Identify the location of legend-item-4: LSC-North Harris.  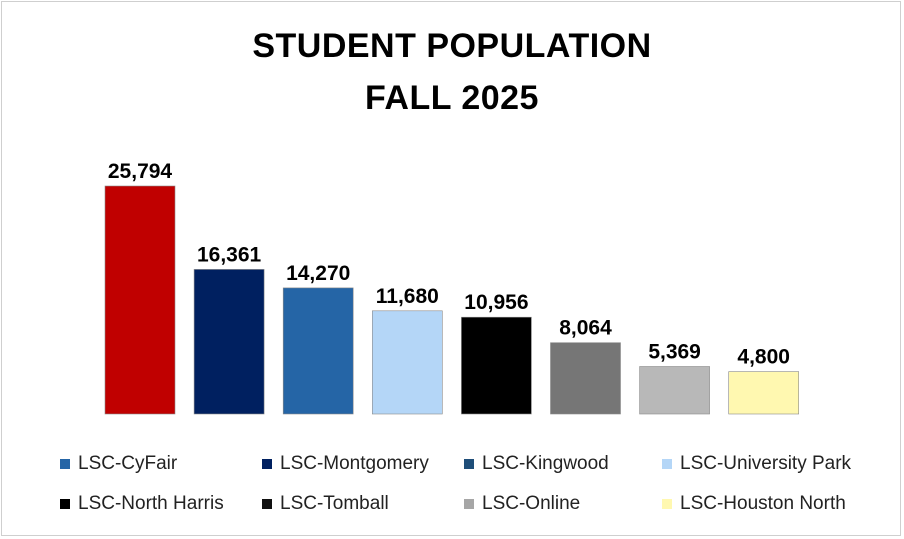
(142, 504).